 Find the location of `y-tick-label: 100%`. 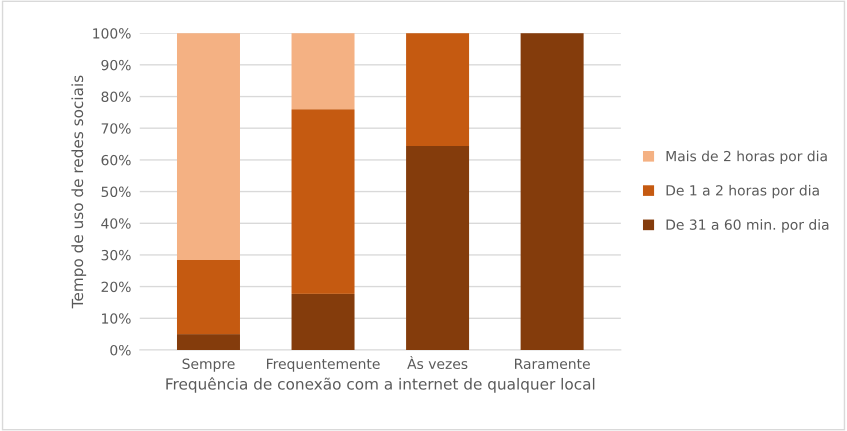

y-tick-label: 100% is located at coordinates (112, 33).